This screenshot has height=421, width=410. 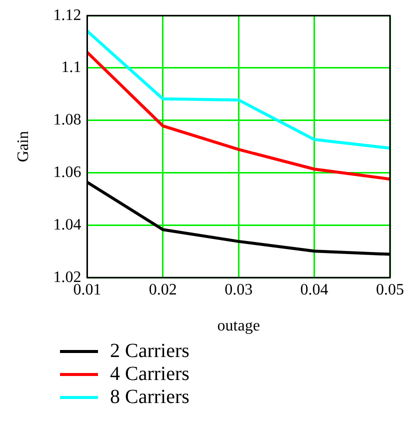 What do you see at coordinates (23, 146) in the screenshot?
I see `y-axis-title: Gain` at bounding box center [23, 146].